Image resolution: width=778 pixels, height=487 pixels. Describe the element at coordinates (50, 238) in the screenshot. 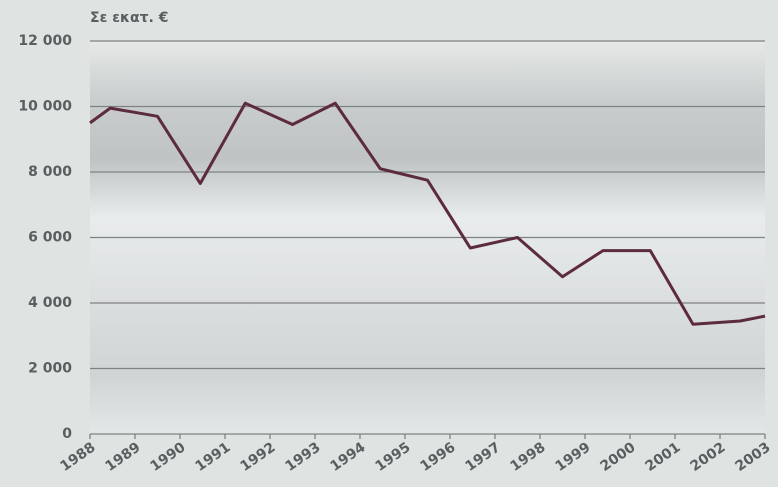

I see `y-tick-label: 6 000` at that location.